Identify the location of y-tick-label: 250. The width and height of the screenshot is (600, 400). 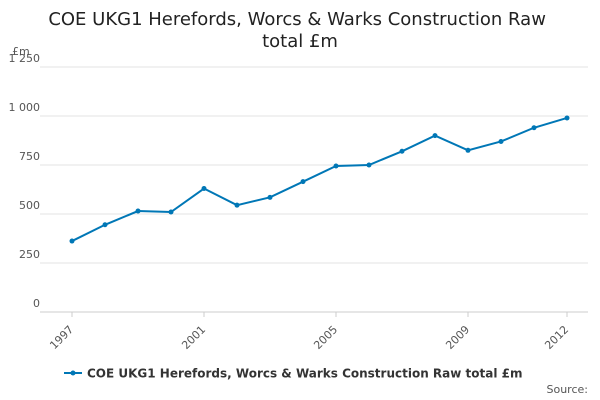
(29, 254).